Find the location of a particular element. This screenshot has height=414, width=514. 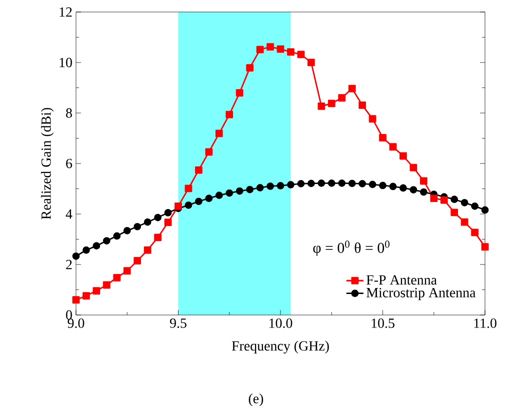

legend-label: F-P Antenna is located at coordinates (401, 280).